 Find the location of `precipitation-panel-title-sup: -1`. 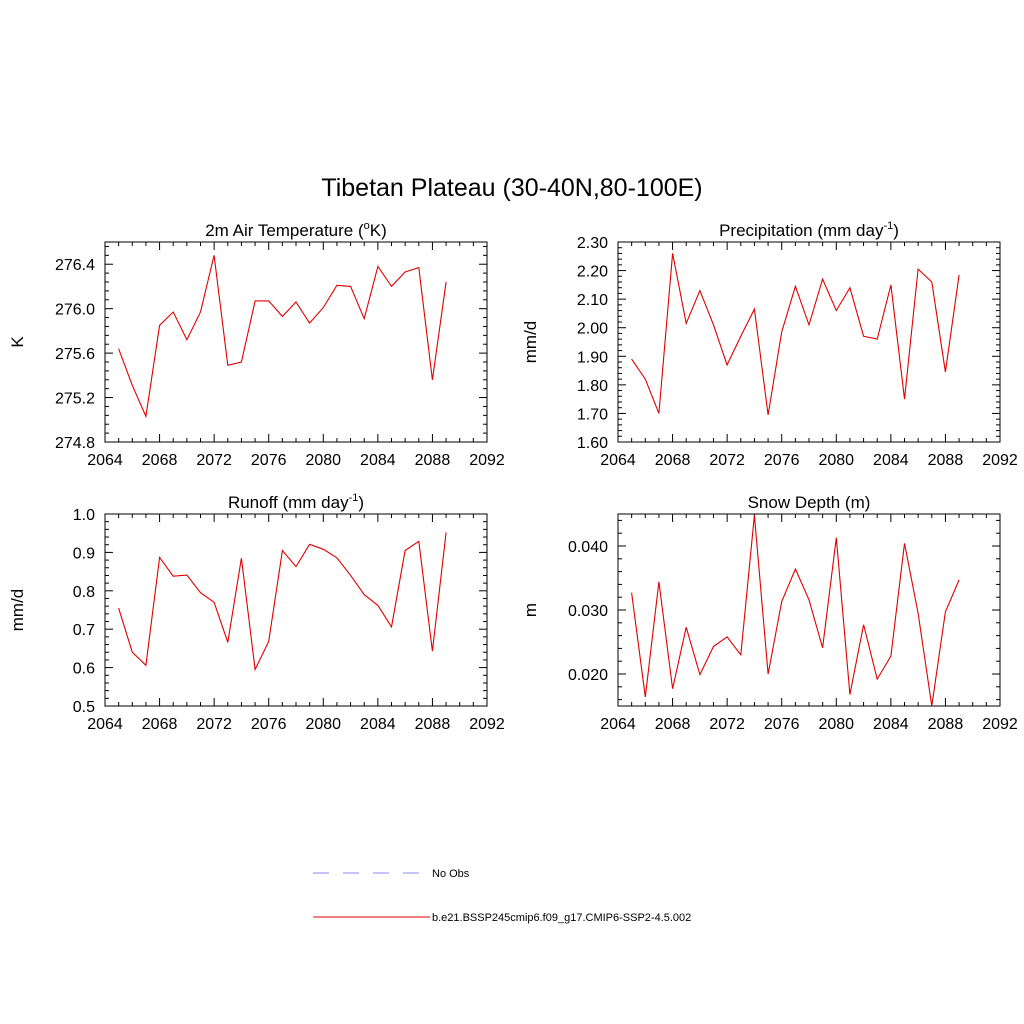

precipitation-panel-title-sup: -1 is located at coordinates (888, 226).